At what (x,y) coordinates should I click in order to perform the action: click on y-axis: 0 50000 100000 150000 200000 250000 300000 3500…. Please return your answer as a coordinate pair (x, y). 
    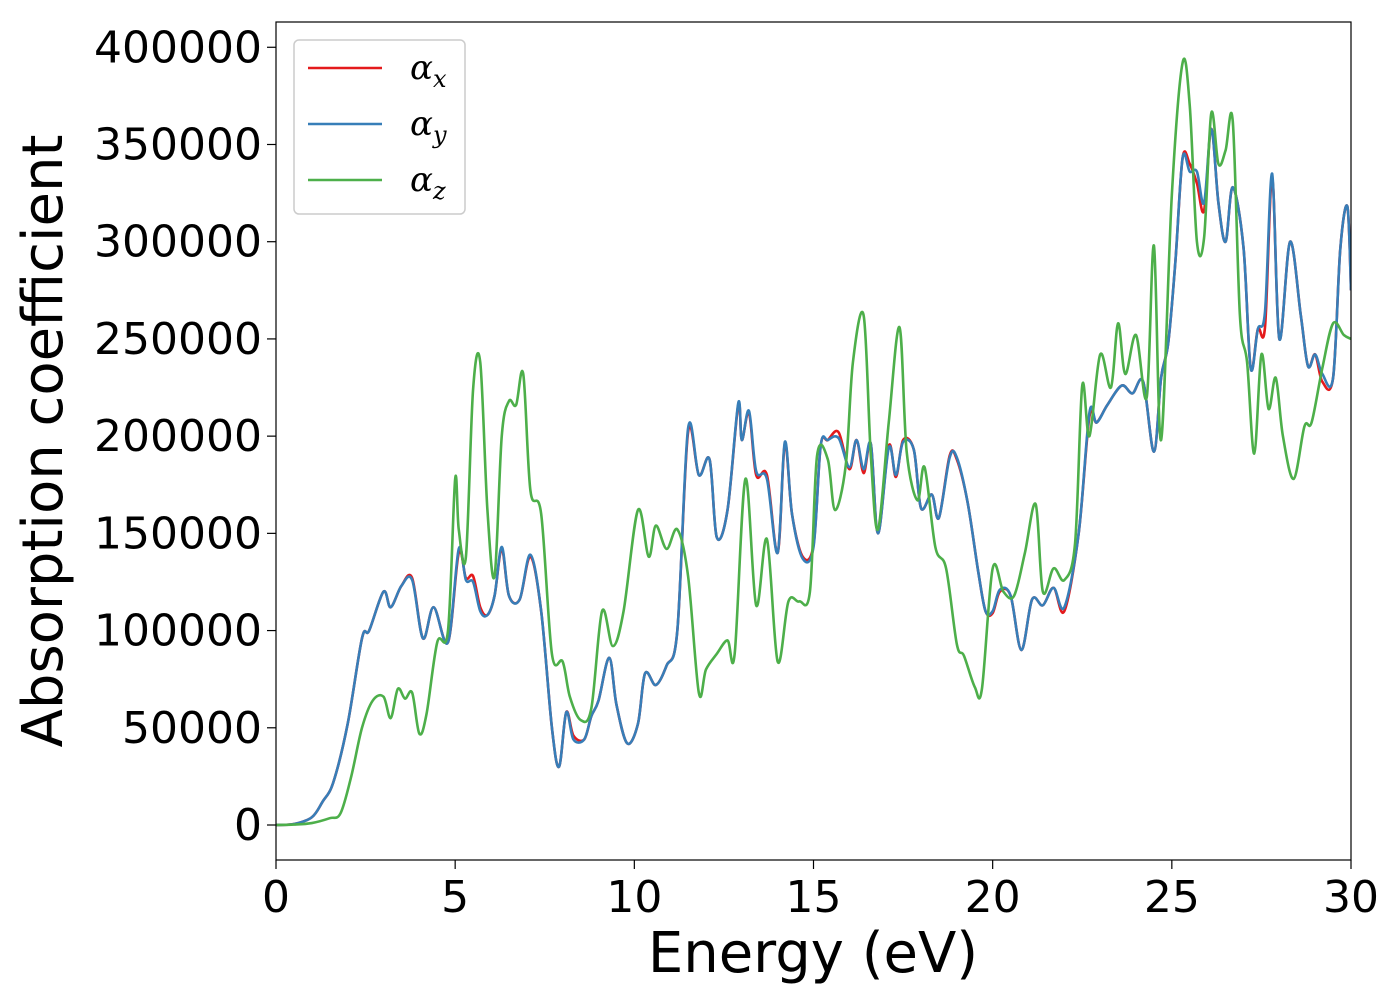
    Looking at the image, I should click on (185, 436).